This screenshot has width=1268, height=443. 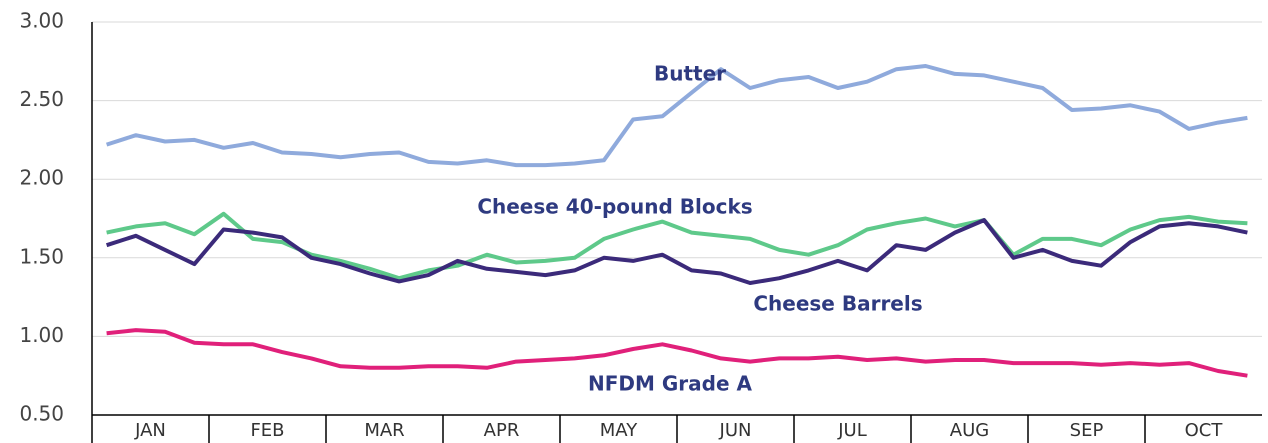 I want to click on x-tick-label: APR, so click(x=502, y=430).